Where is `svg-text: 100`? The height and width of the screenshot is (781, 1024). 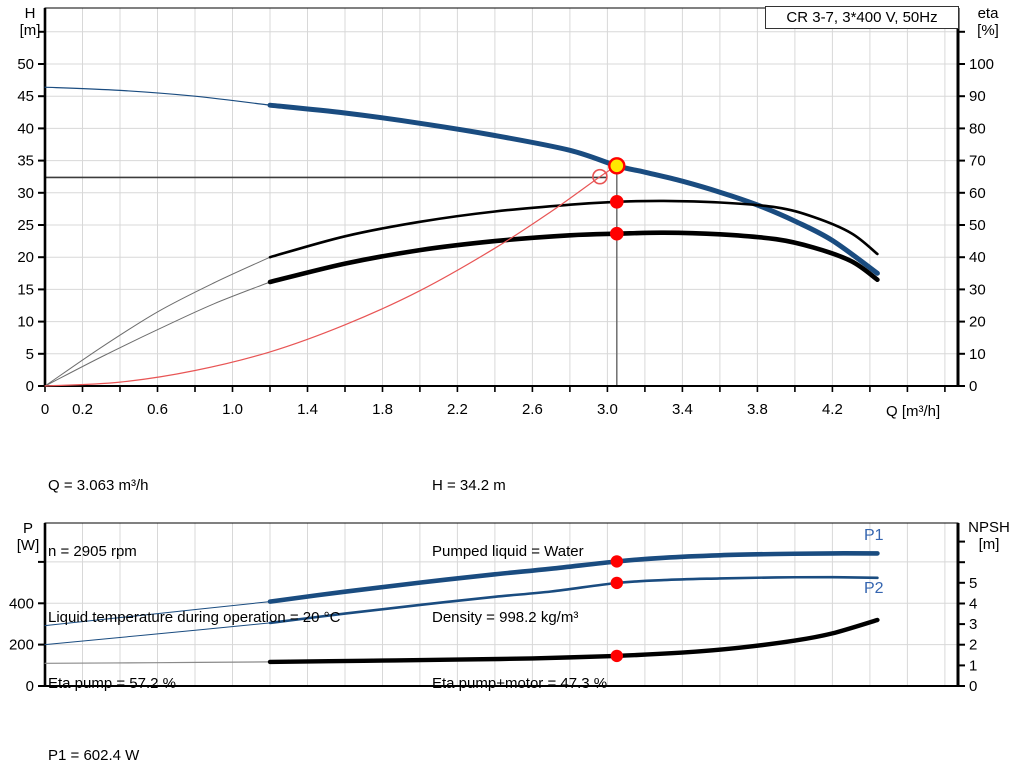 svg-text: 100 is located at coordinates (981, 64).